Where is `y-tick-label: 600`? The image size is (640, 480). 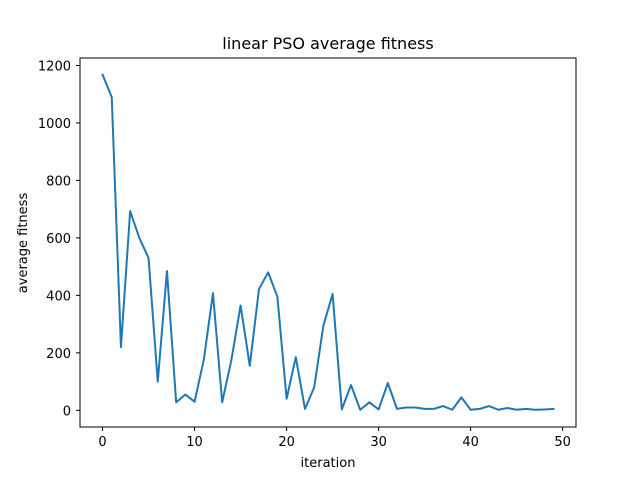 y-tick-label: 600 is located at coordinates (58, 239).